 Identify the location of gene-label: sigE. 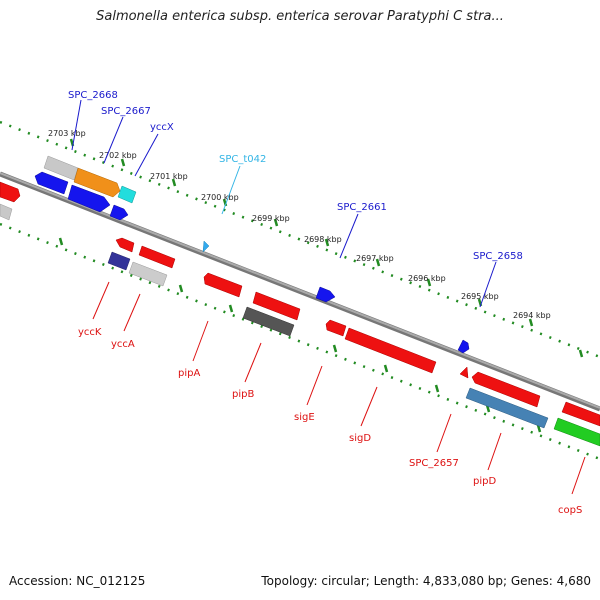
(304, 417).